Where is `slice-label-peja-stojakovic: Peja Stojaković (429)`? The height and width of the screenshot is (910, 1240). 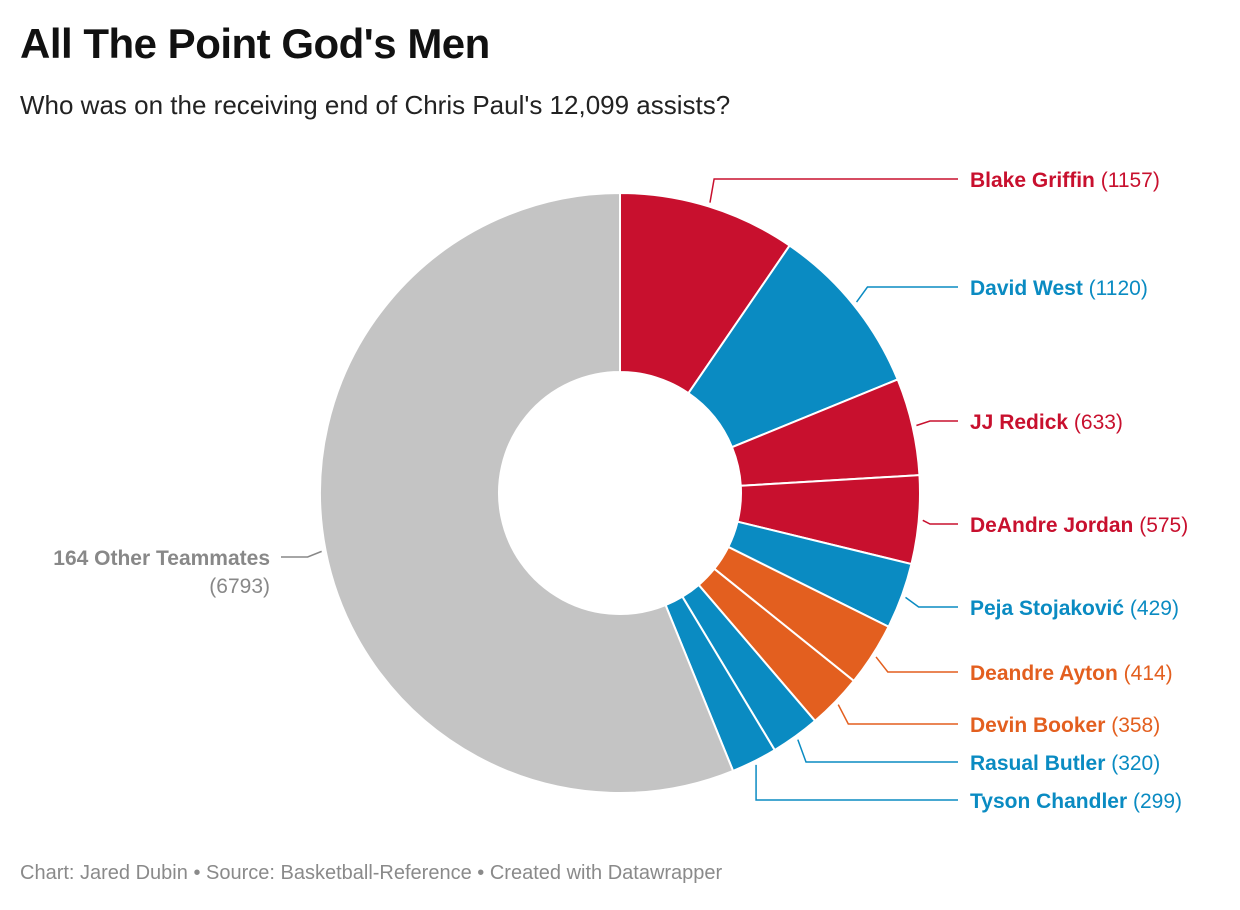
slice-label-peja-stojakovic: Peja Stojaković (429) is located at coordinates (1074, 608).